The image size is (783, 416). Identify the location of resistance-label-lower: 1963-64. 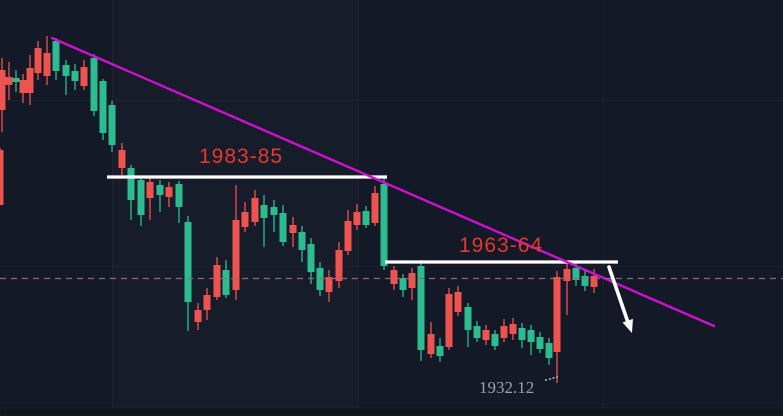
(501, 245).